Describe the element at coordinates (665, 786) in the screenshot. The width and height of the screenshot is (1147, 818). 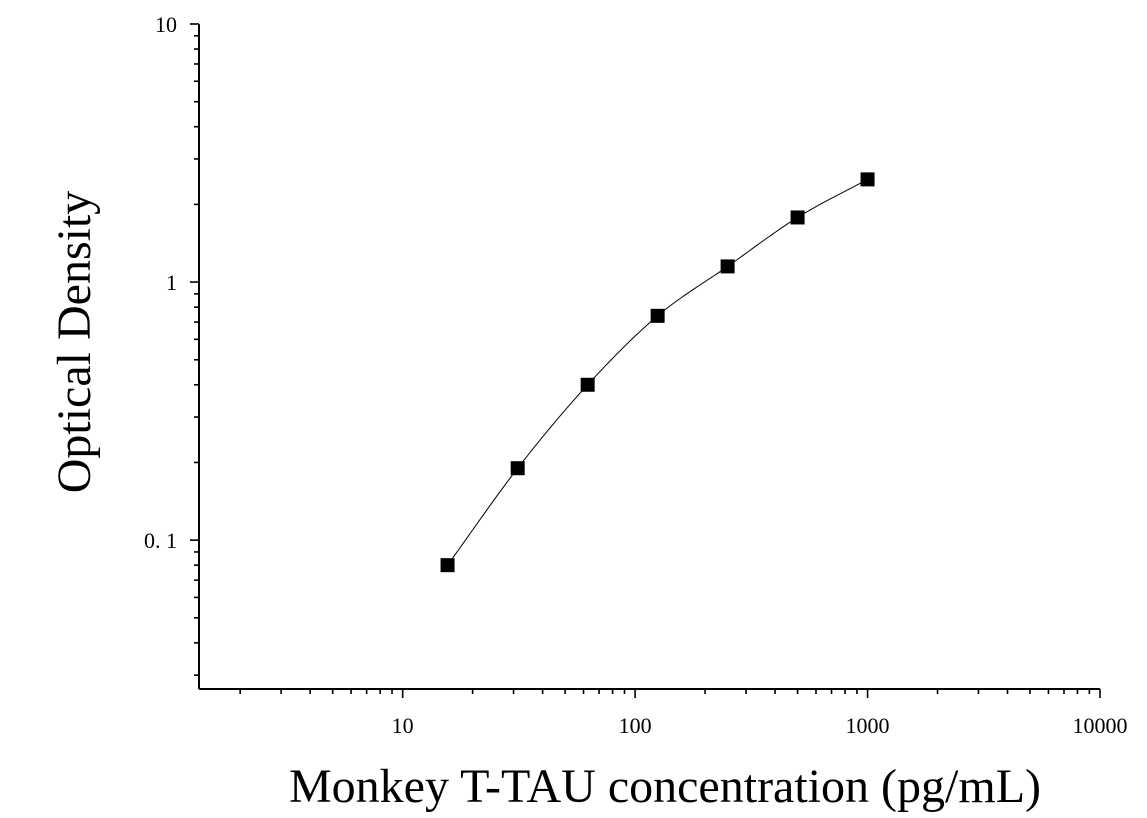
I see `x-axis-title: Monkey T-TAU concentration (pg/mL)` at that location.